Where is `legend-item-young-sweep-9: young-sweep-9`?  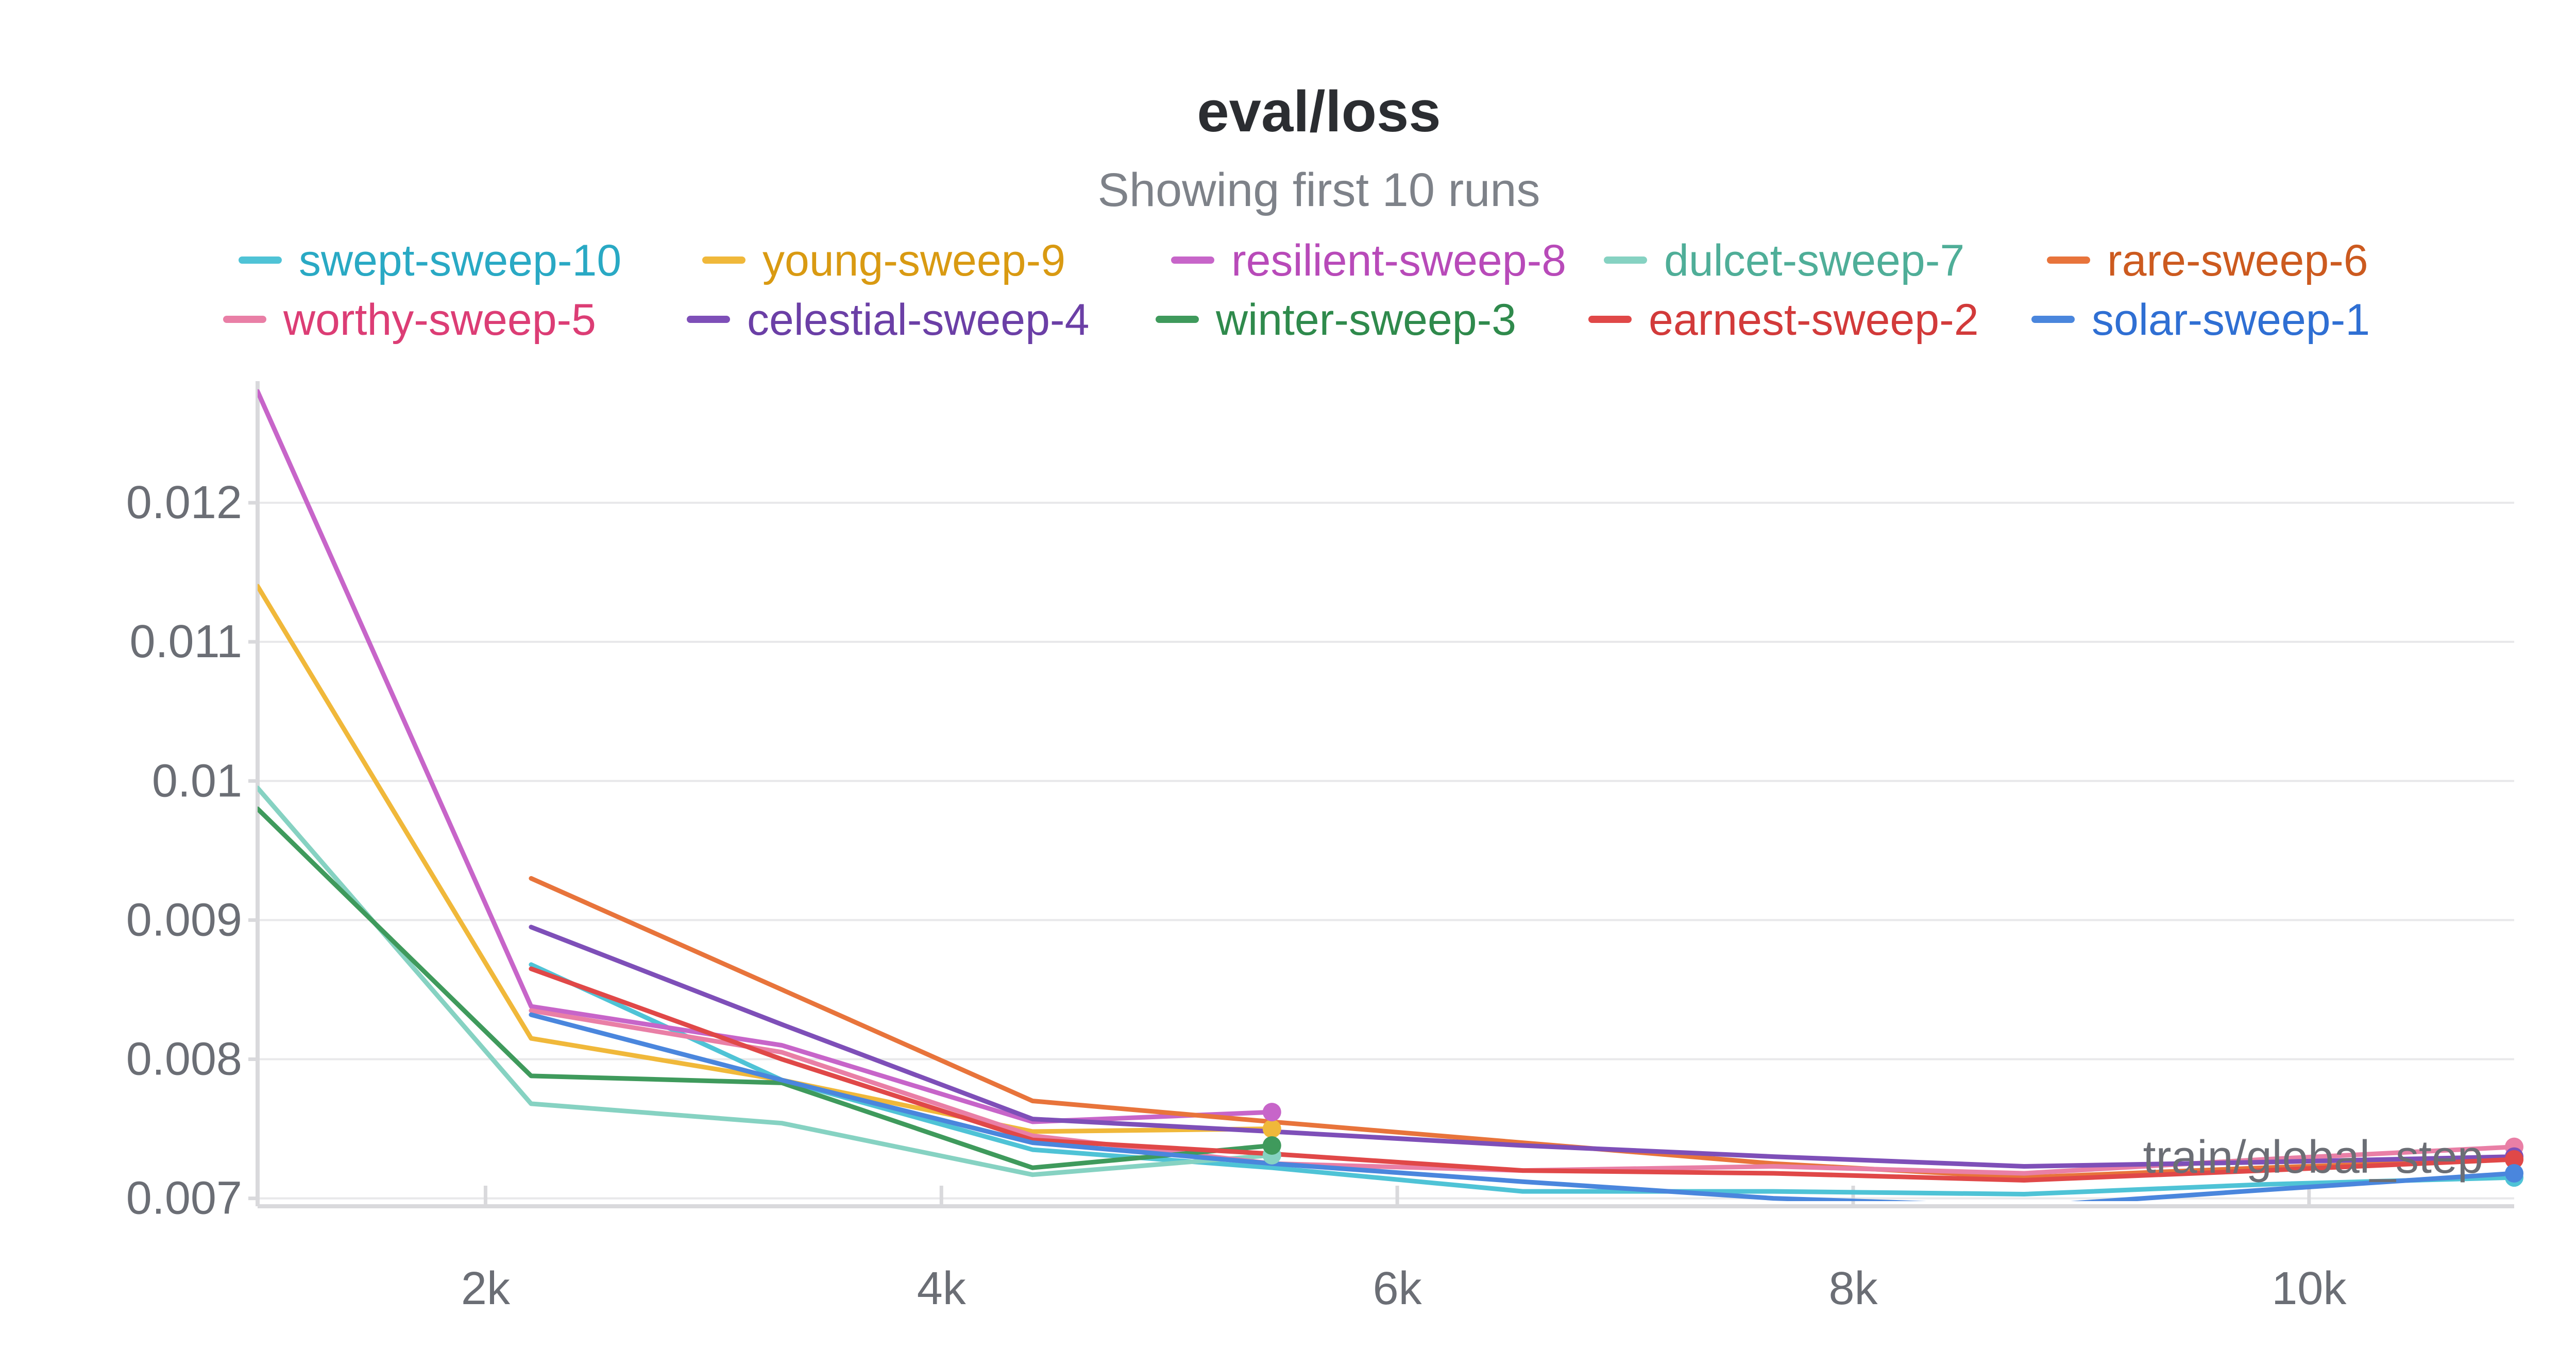 legend-item-young-sweep-9: young-sweep-9 is located at coordinates (883, 260).